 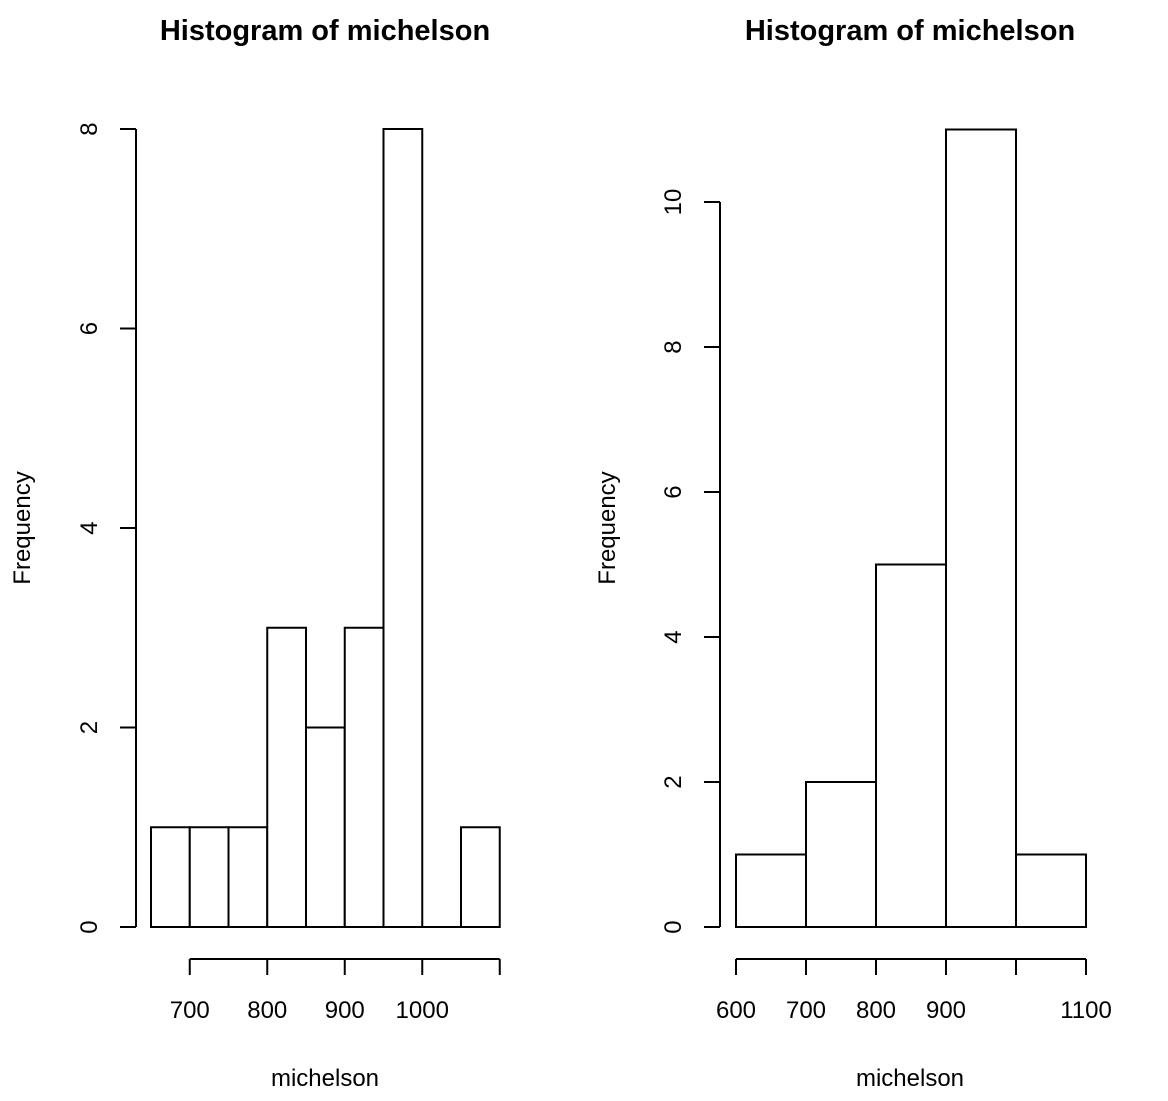 What do you see at coordinates (736, 1010) in the screenshot?
I see `x-tick-label: 600` at bounding box center [736, 1010].